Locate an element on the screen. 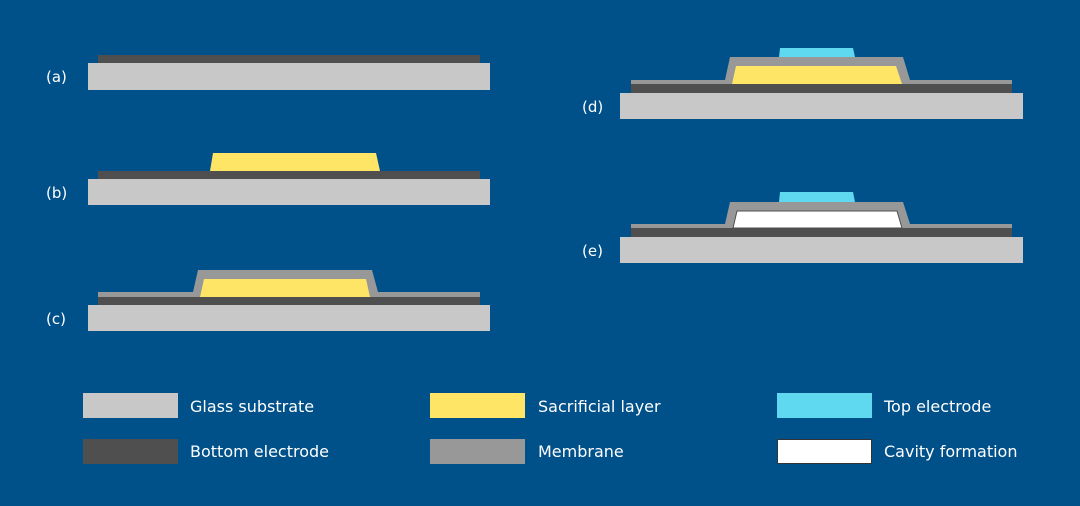 This screenshot has height=506, width=1080. step-d: (d) is located at coordinates (802, 83).